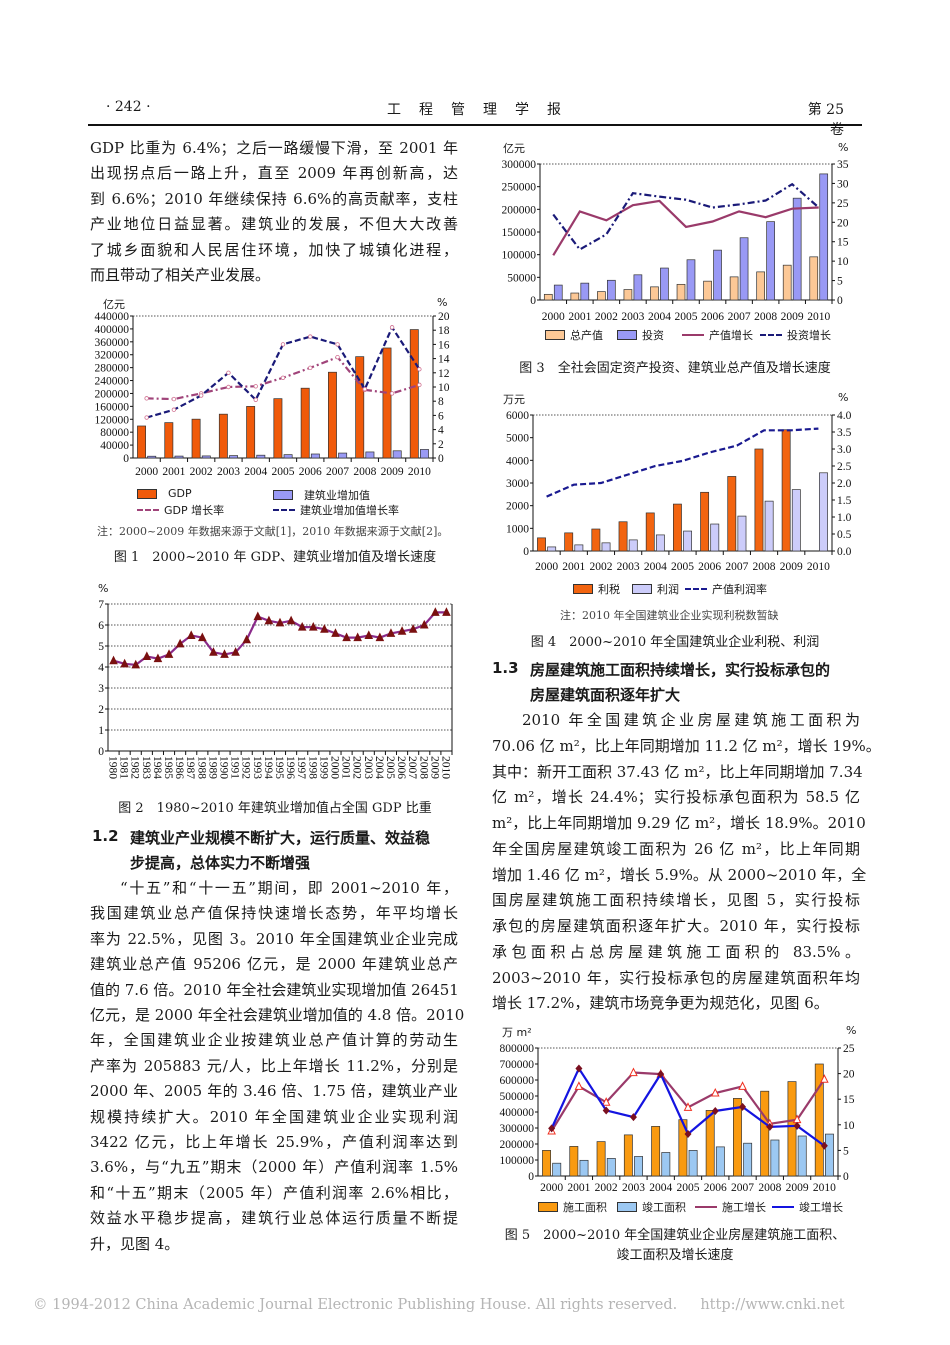  What do you see at coordinates (517, 461) in the screenshot?
I see `left-tick-label: 4000` at bounding box center [517, 461].